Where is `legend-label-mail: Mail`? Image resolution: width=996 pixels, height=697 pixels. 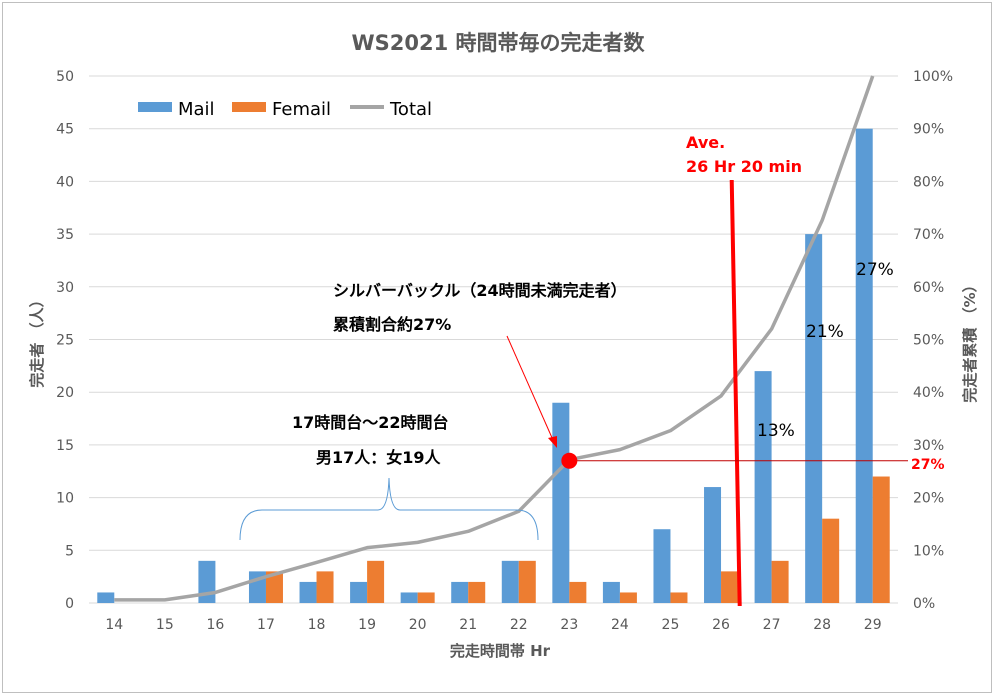 legend-label-mail: Mail is located at coordinates (196, 109).